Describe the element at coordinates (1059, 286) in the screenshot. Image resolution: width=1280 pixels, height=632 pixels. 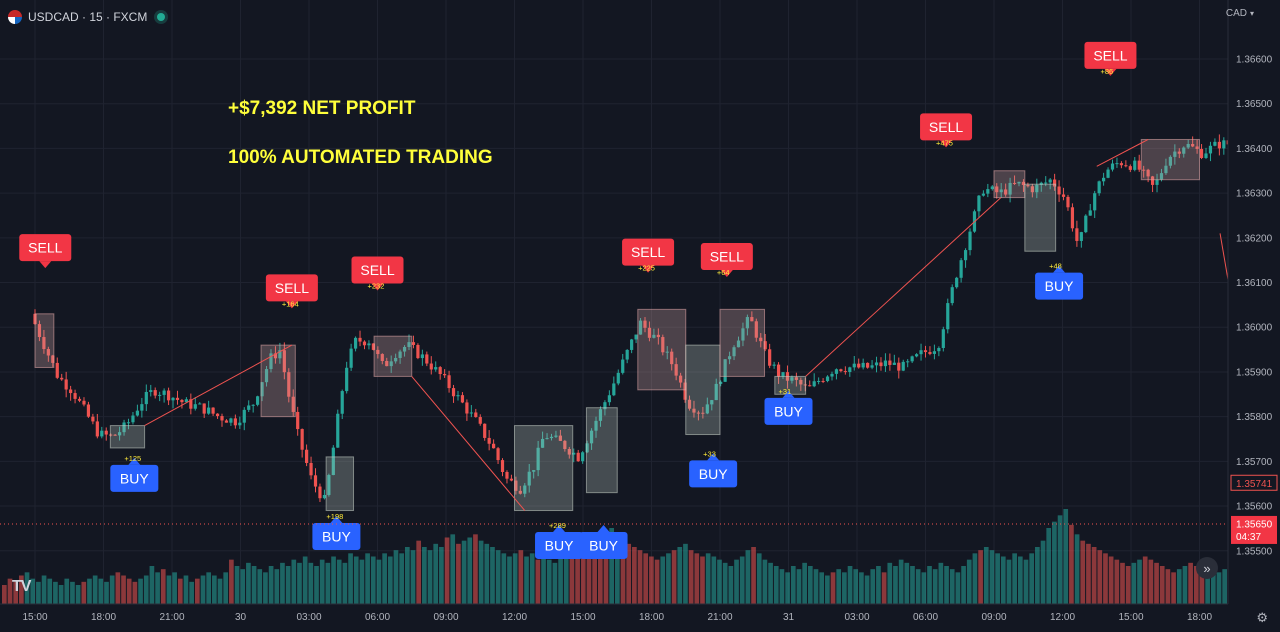
I see `buy-signal` at that location.